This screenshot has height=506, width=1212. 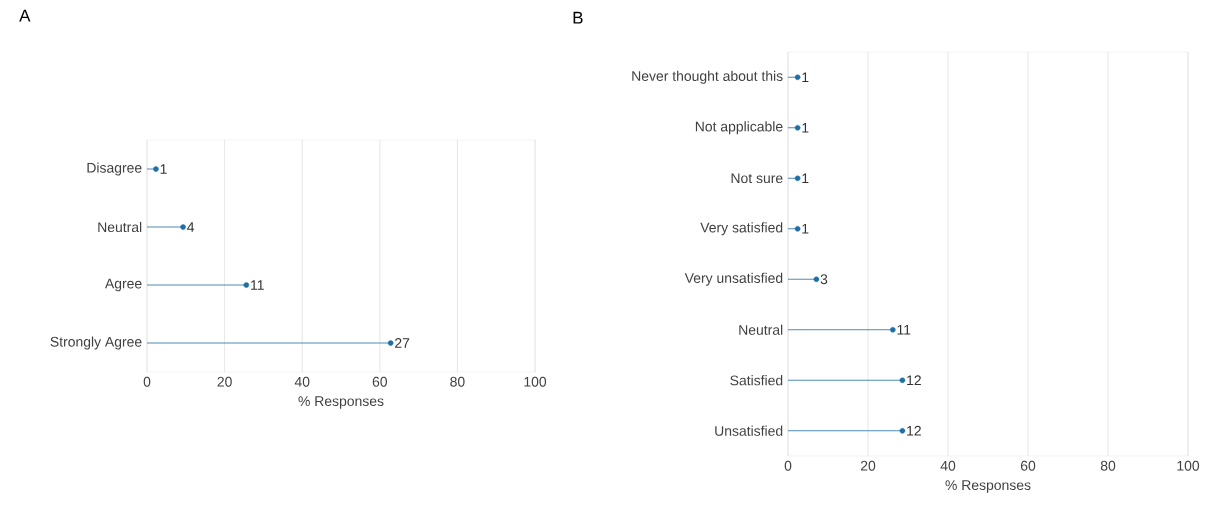 What do you see at coordinates (741, 229) in the screenshot?
I see `y-tick-label: Very satisfied` at bounding box center [741, 229].